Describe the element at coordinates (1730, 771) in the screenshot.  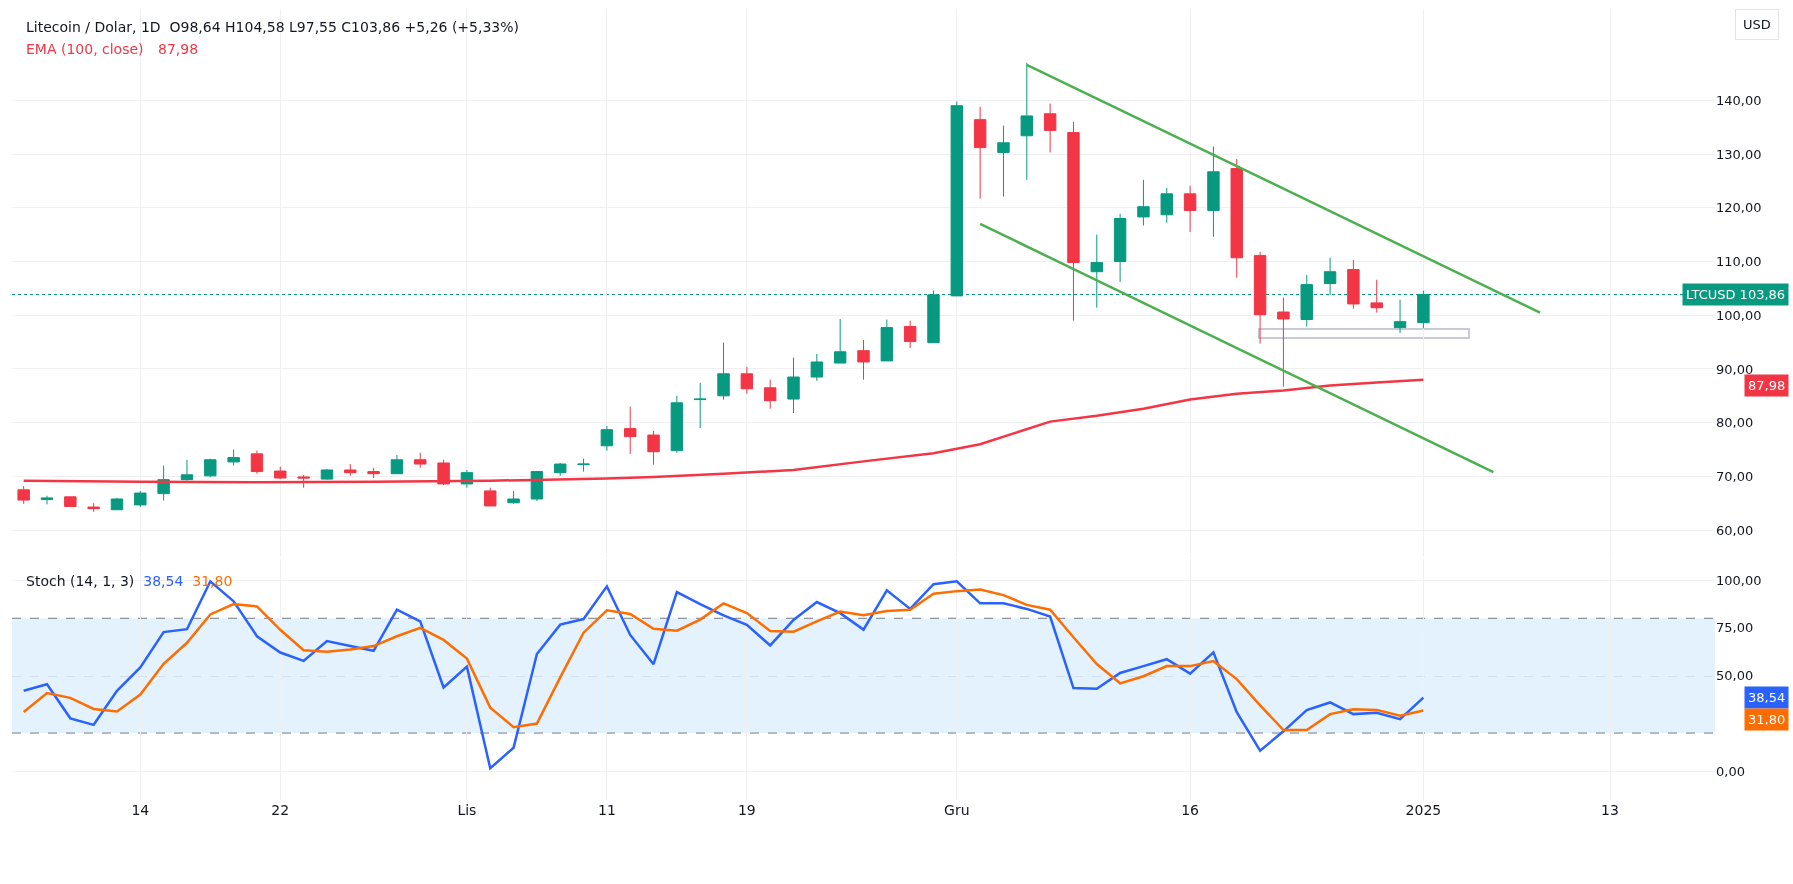
I see `y-tick-label: 0,00` at that location.